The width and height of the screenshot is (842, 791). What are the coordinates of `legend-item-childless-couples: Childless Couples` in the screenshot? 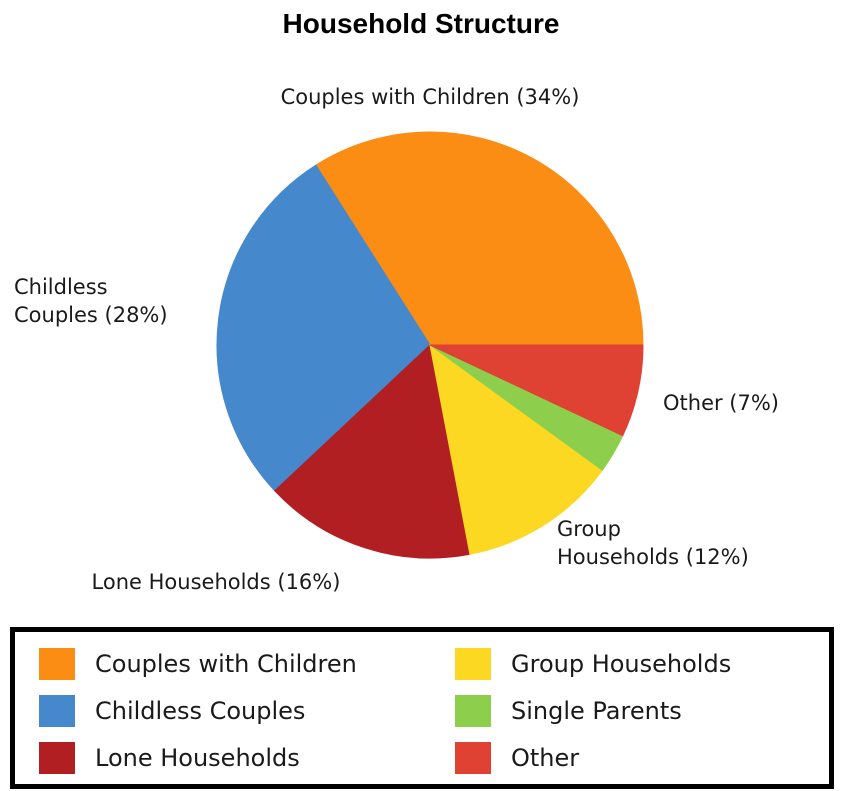 It's located at (219, 712).